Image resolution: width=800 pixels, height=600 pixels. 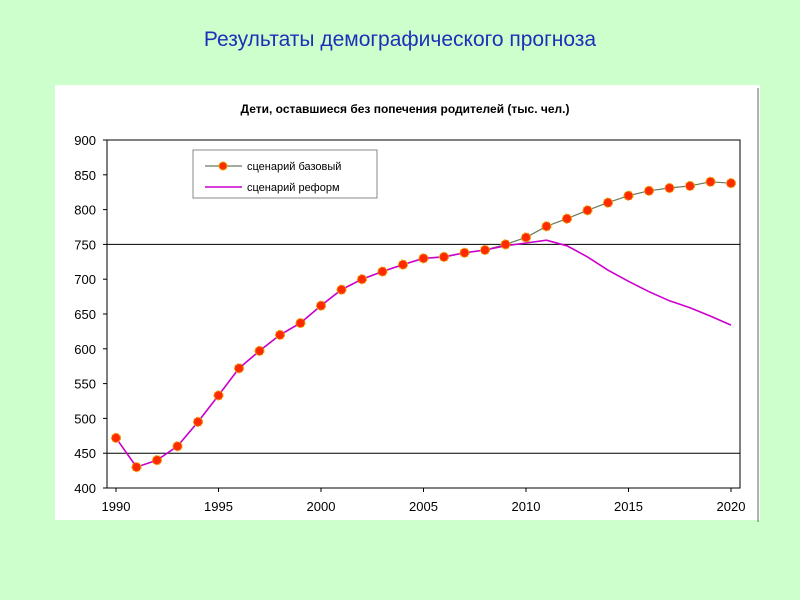 What do you see at coordinates (218, 506) in the screenshot?
I see `x-tick-label: 1995` at bounding box center [218, 506].